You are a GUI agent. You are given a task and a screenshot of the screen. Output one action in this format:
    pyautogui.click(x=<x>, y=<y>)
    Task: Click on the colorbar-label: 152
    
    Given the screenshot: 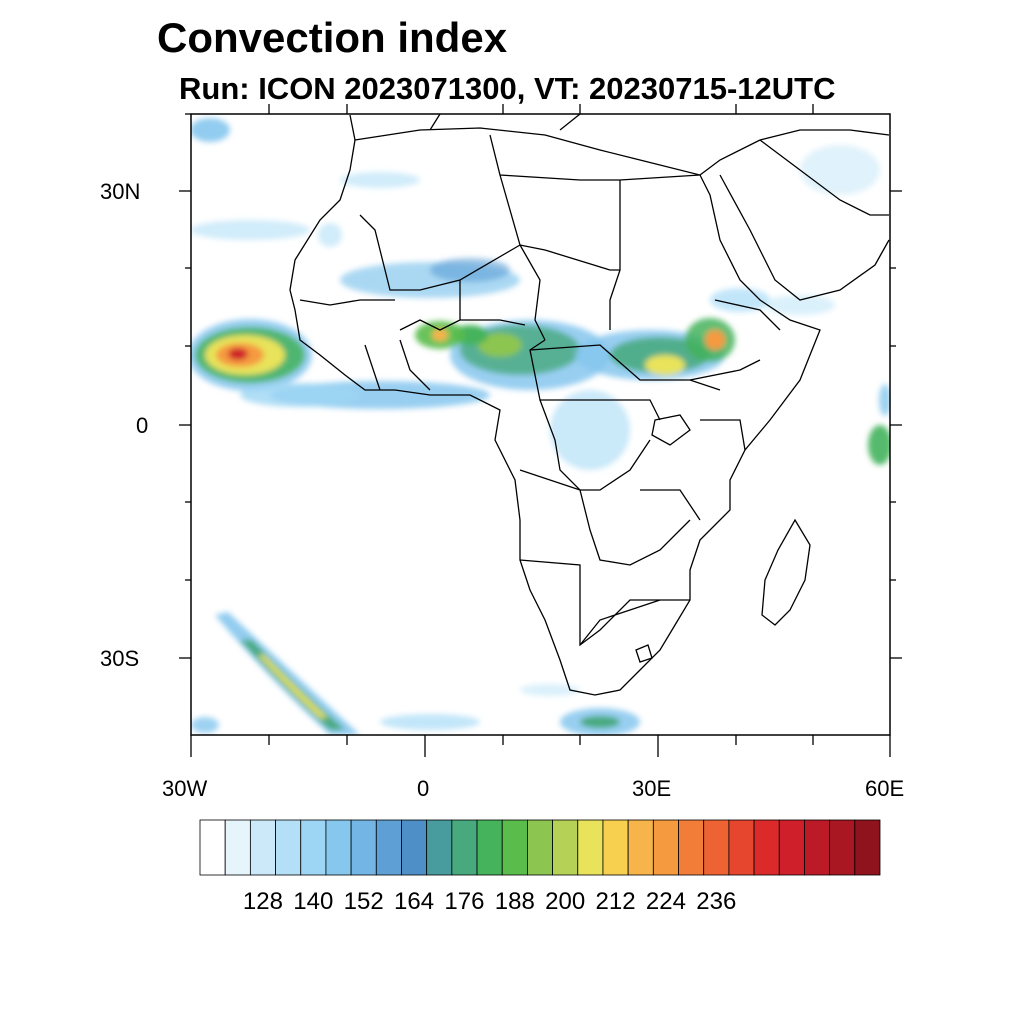 What is the action you would take?
    pyautogui.click(x=363, y=901)
    